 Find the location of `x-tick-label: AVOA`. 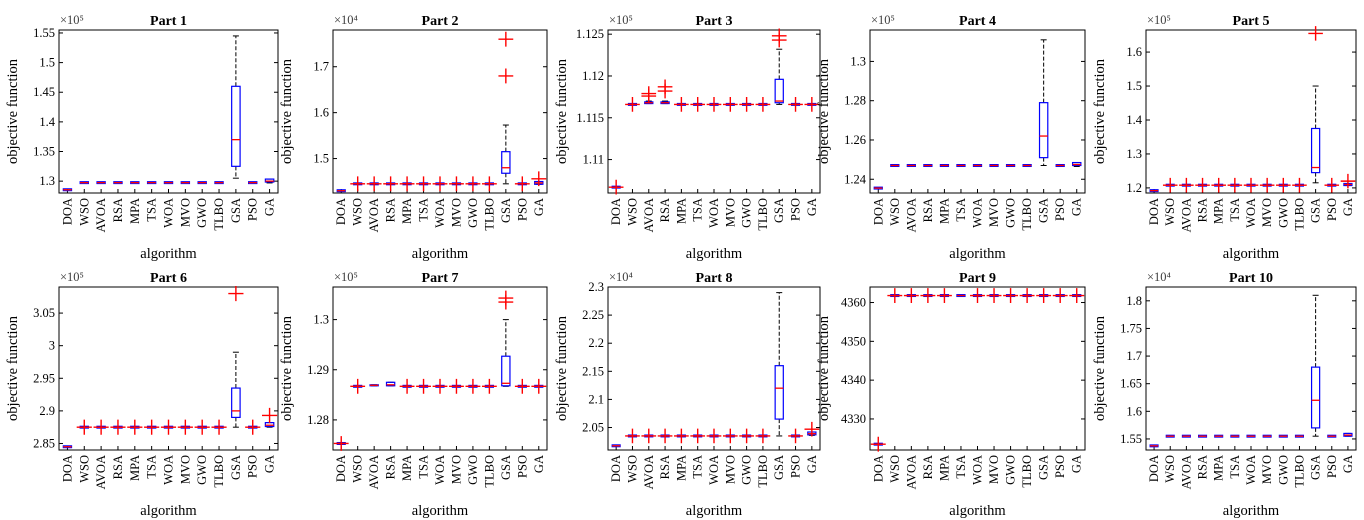

x-tick-label: AVOA is located at coordinates (649, 472).